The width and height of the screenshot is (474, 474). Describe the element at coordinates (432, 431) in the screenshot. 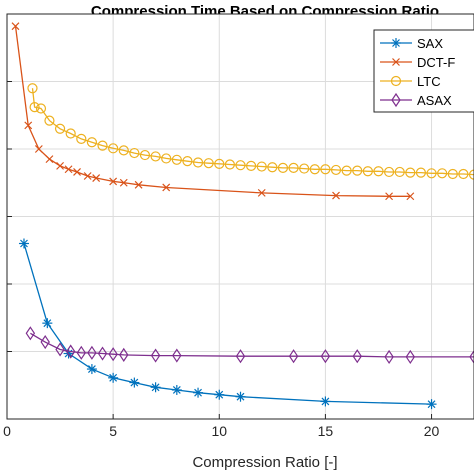

I see `x-tick-label: 20` at that location.